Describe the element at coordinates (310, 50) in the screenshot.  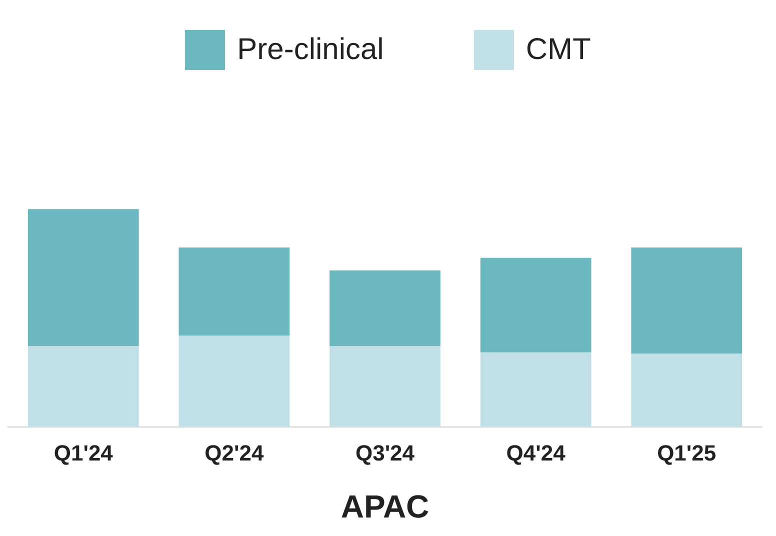
I see `legend-label: Pre-clinical` at that location.